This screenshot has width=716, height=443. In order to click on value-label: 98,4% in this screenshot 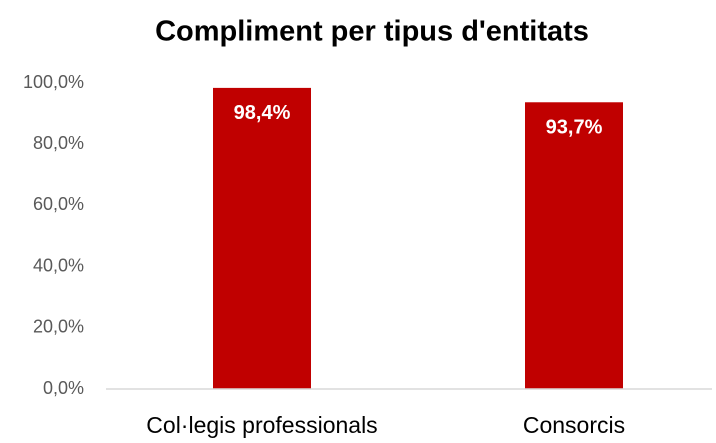, I will do `click(262, 113)`.